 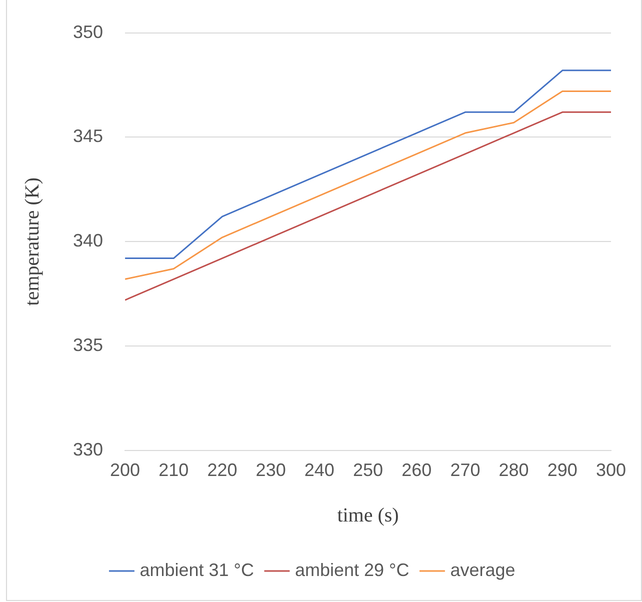 I want to click on x-tick-label: 210, so click(x=173, y=470).